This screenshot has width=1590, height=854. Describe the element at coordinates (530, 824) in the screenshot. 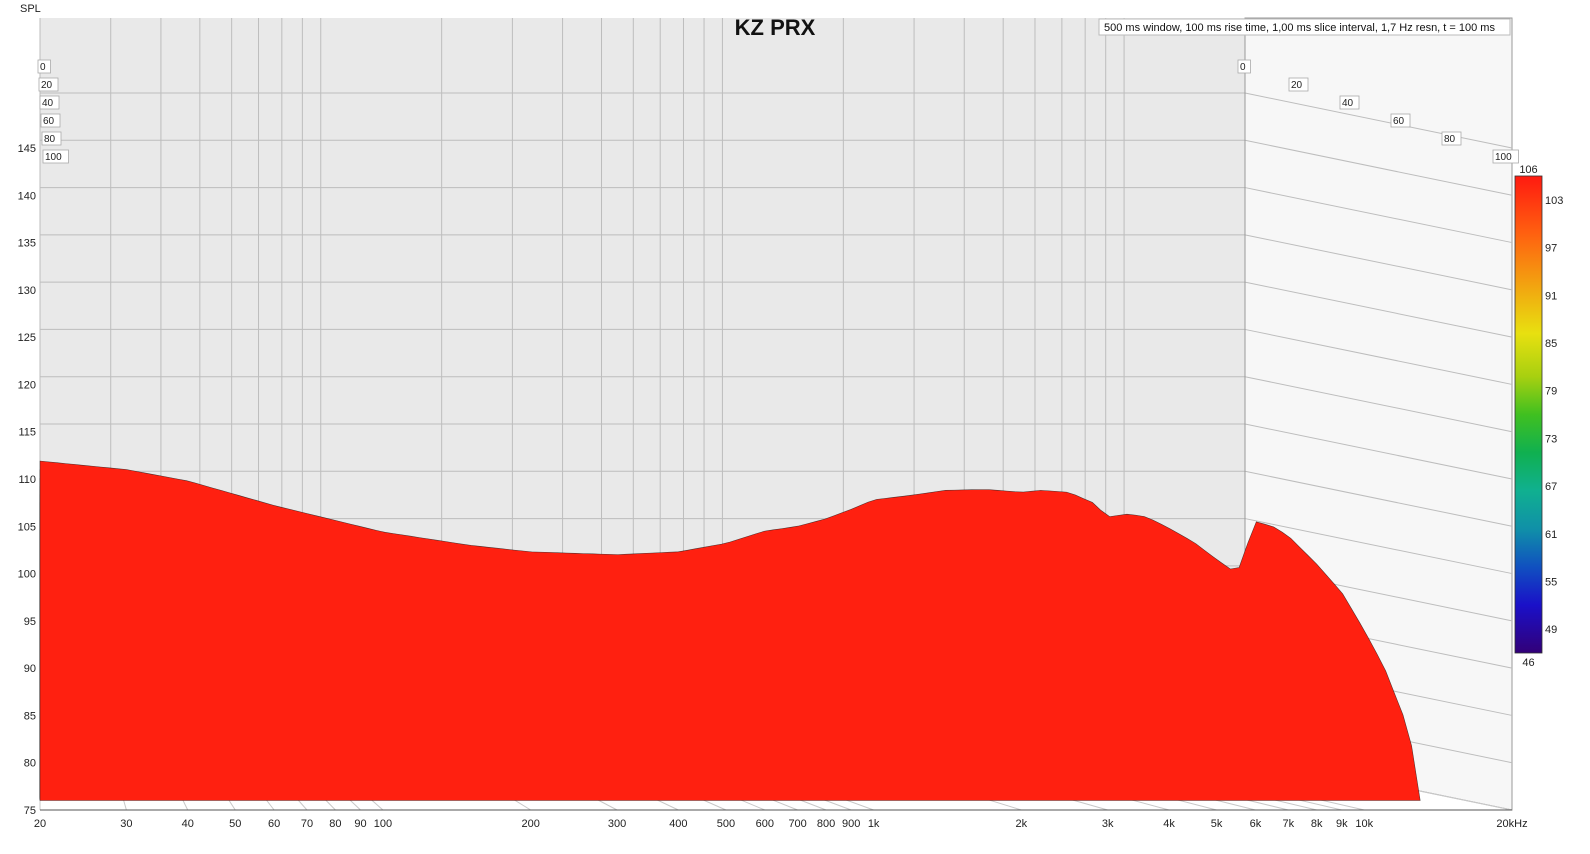

I see `x-tick-label: 200` at that location.